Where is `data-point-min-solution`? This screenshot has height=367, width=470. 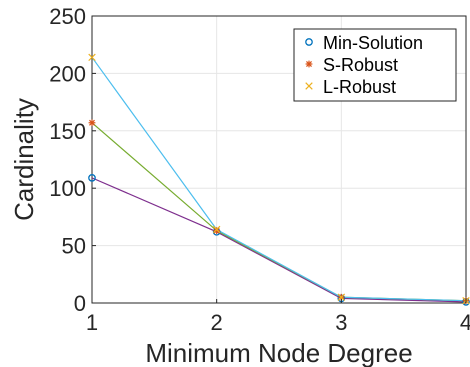 data-point-min-solution is located at coordinates (92, 178).